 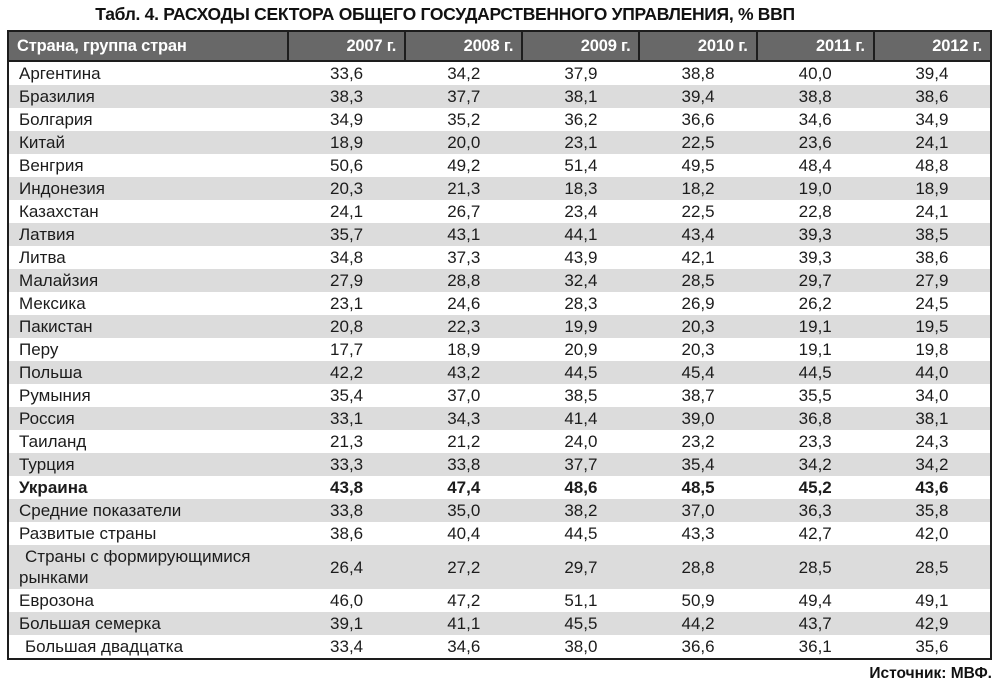 I want to click on cell-value: 51,1, so click(x=581, y=600).